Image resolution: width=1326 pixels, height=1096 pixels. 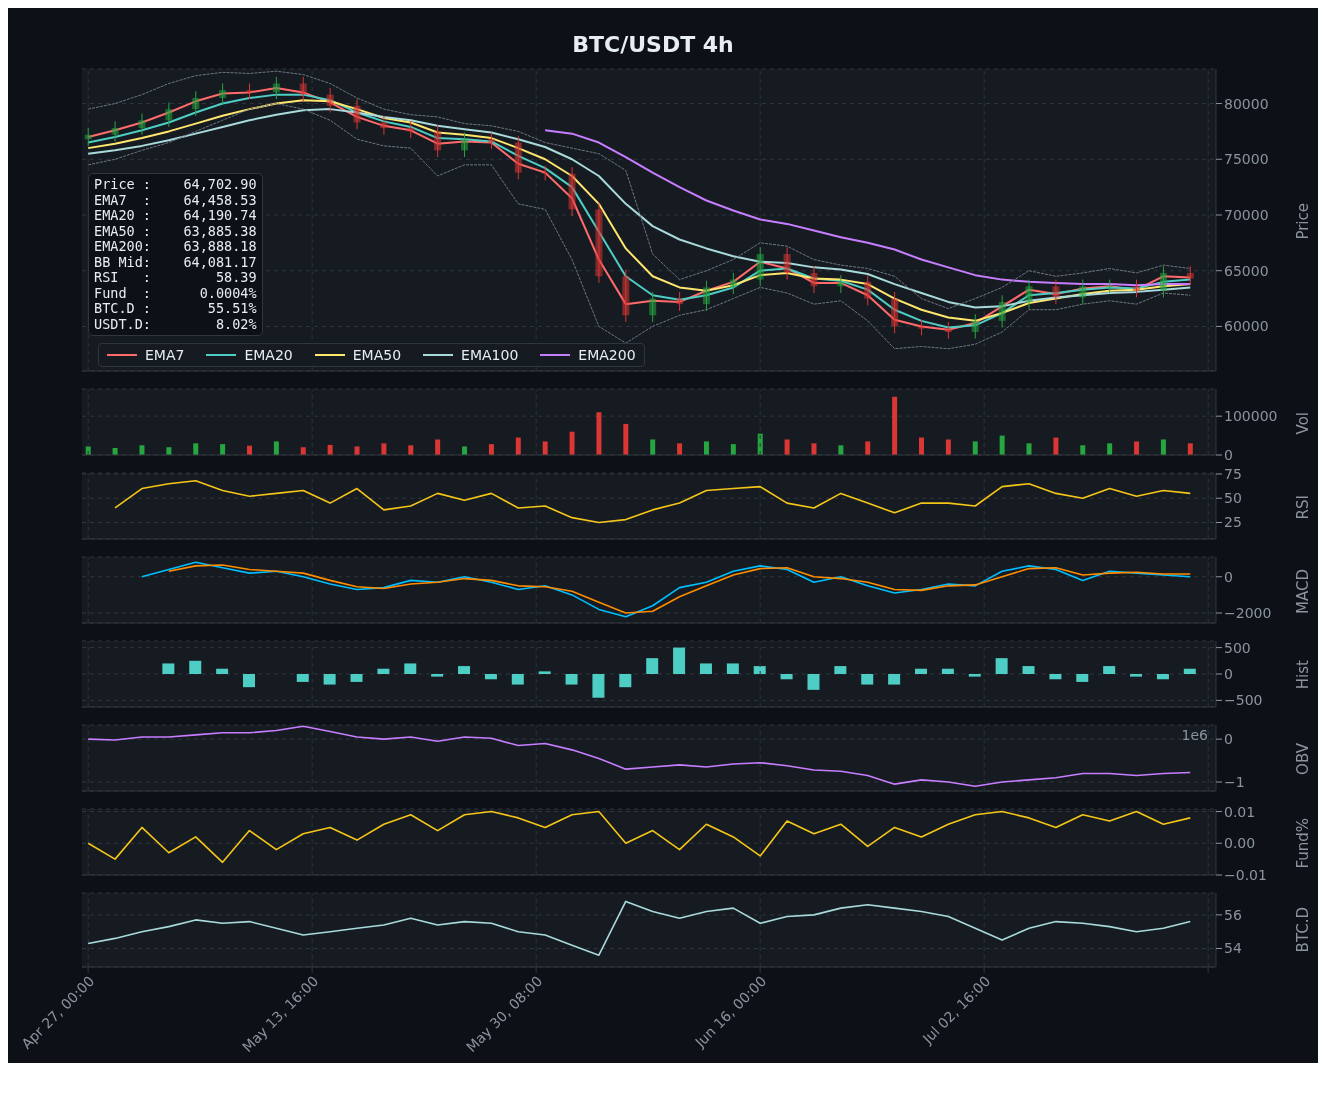 I want to click on y-tick-label: 70000, so click(x=1246, y=214).